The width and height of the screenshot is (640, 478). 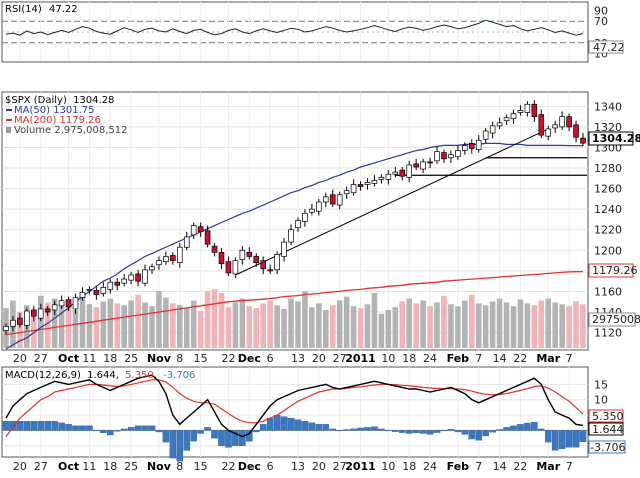 What do you see at coordinates (608, 416) in the screenshot?
I see `macd-signal-box-label: 5.350` at bounding box center [608, 416].